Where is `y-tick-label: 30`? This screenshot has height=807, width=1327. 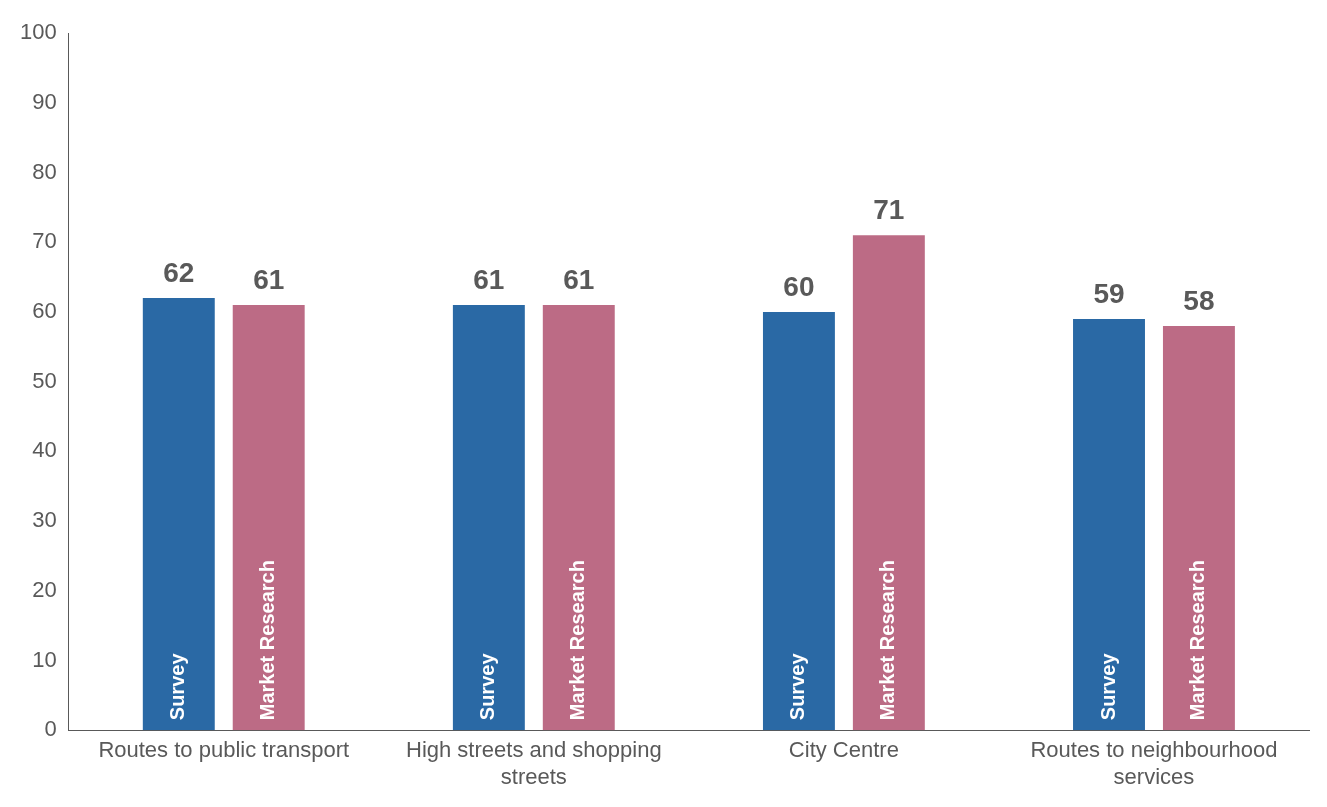 y-tick-label: 30 is located at coordinates (44, 520).